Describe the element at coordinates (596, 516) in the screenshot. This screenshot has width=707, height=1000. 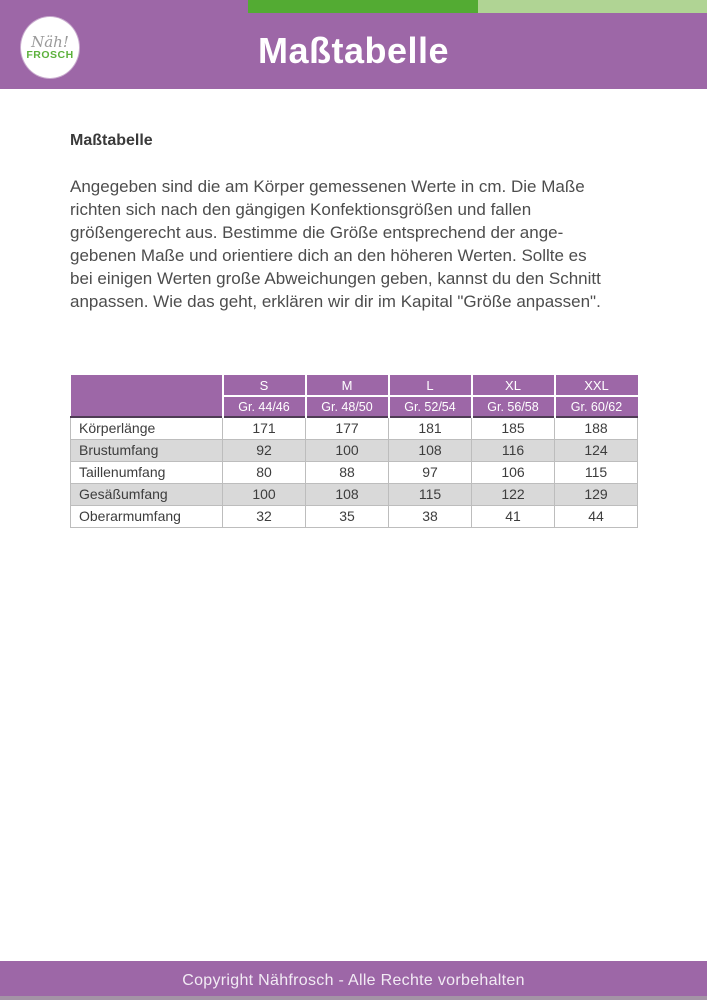
I see `cell-value: 44` at that location.